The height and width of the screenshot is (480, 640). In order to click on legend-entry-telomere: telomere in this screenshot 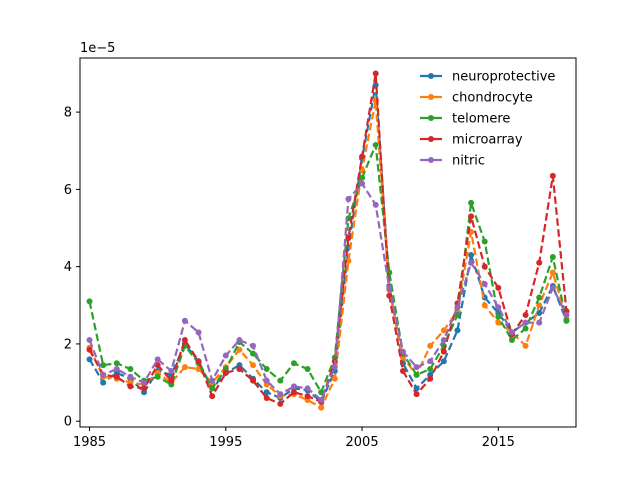, I will do `click(465, 119)`.